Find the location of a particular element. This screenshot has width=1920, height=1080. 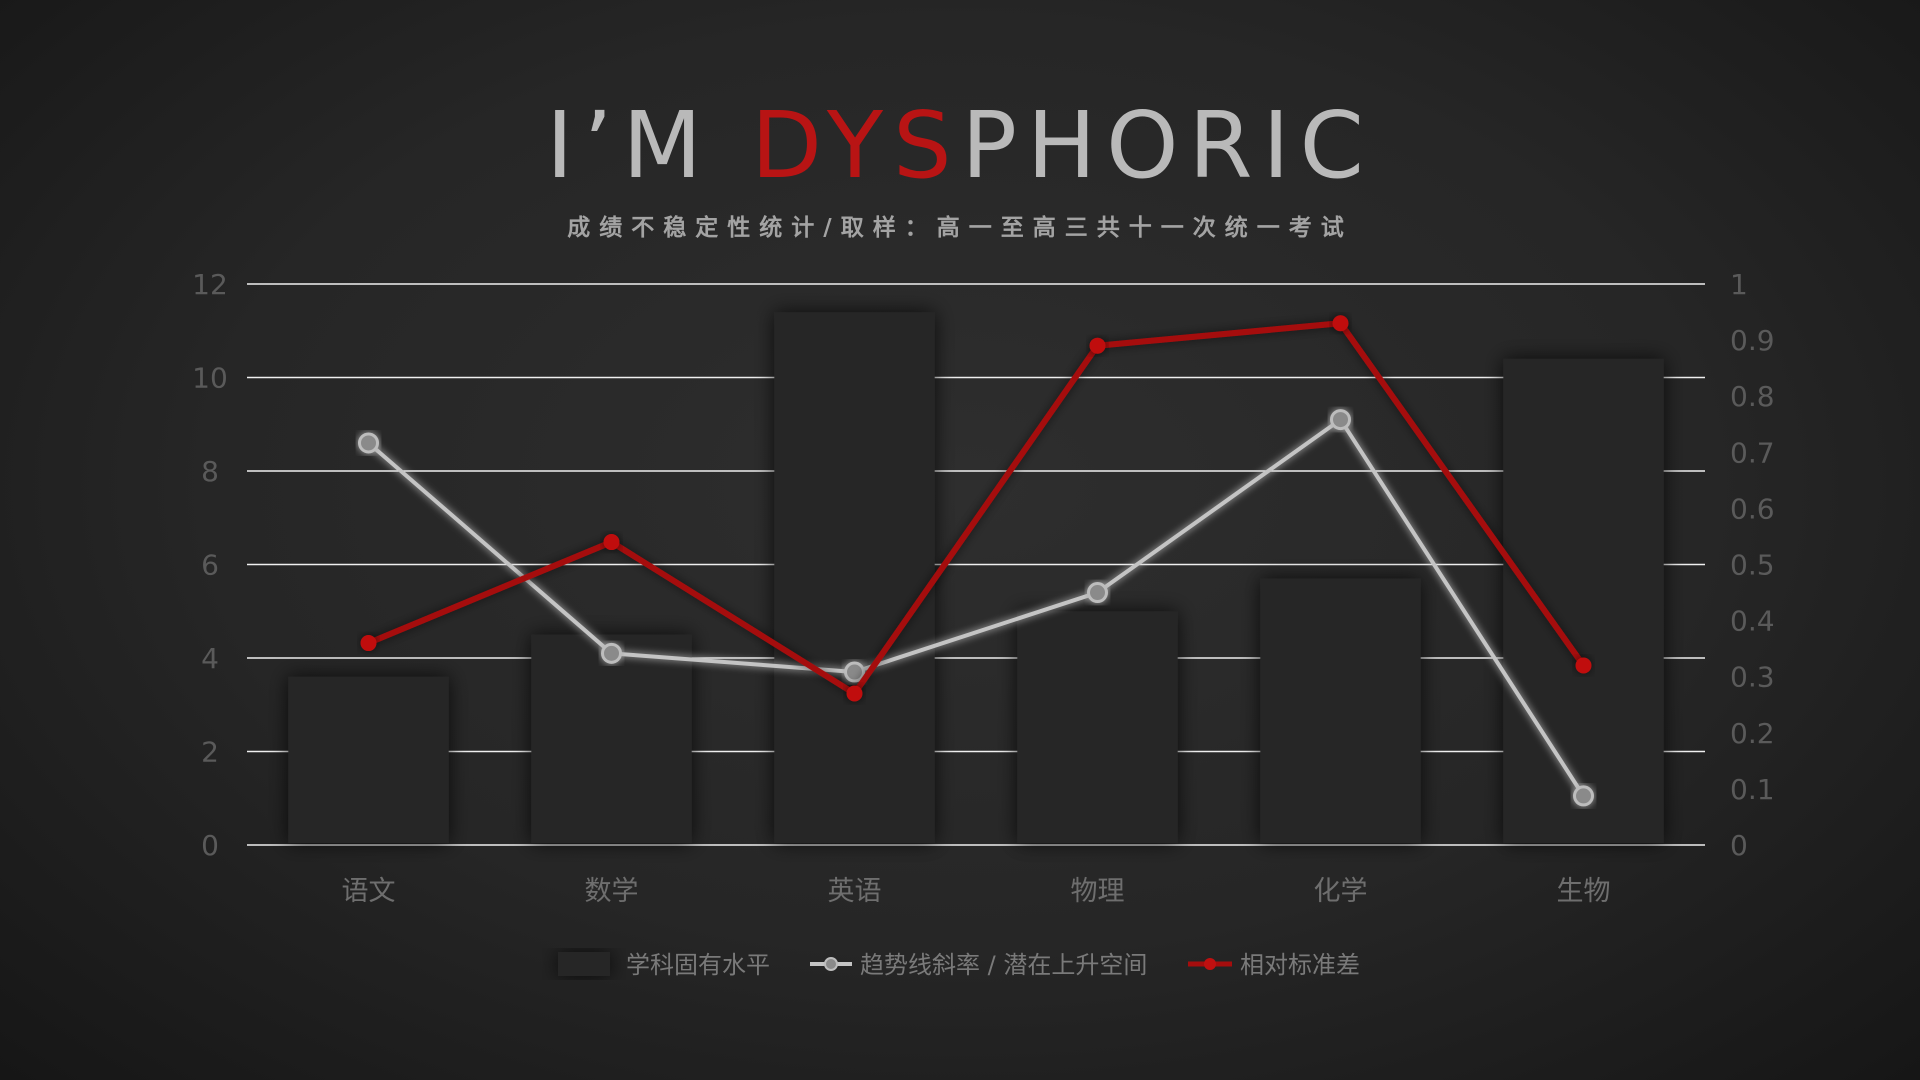

category-label: 生物 is located at coordinates (1584, 891).